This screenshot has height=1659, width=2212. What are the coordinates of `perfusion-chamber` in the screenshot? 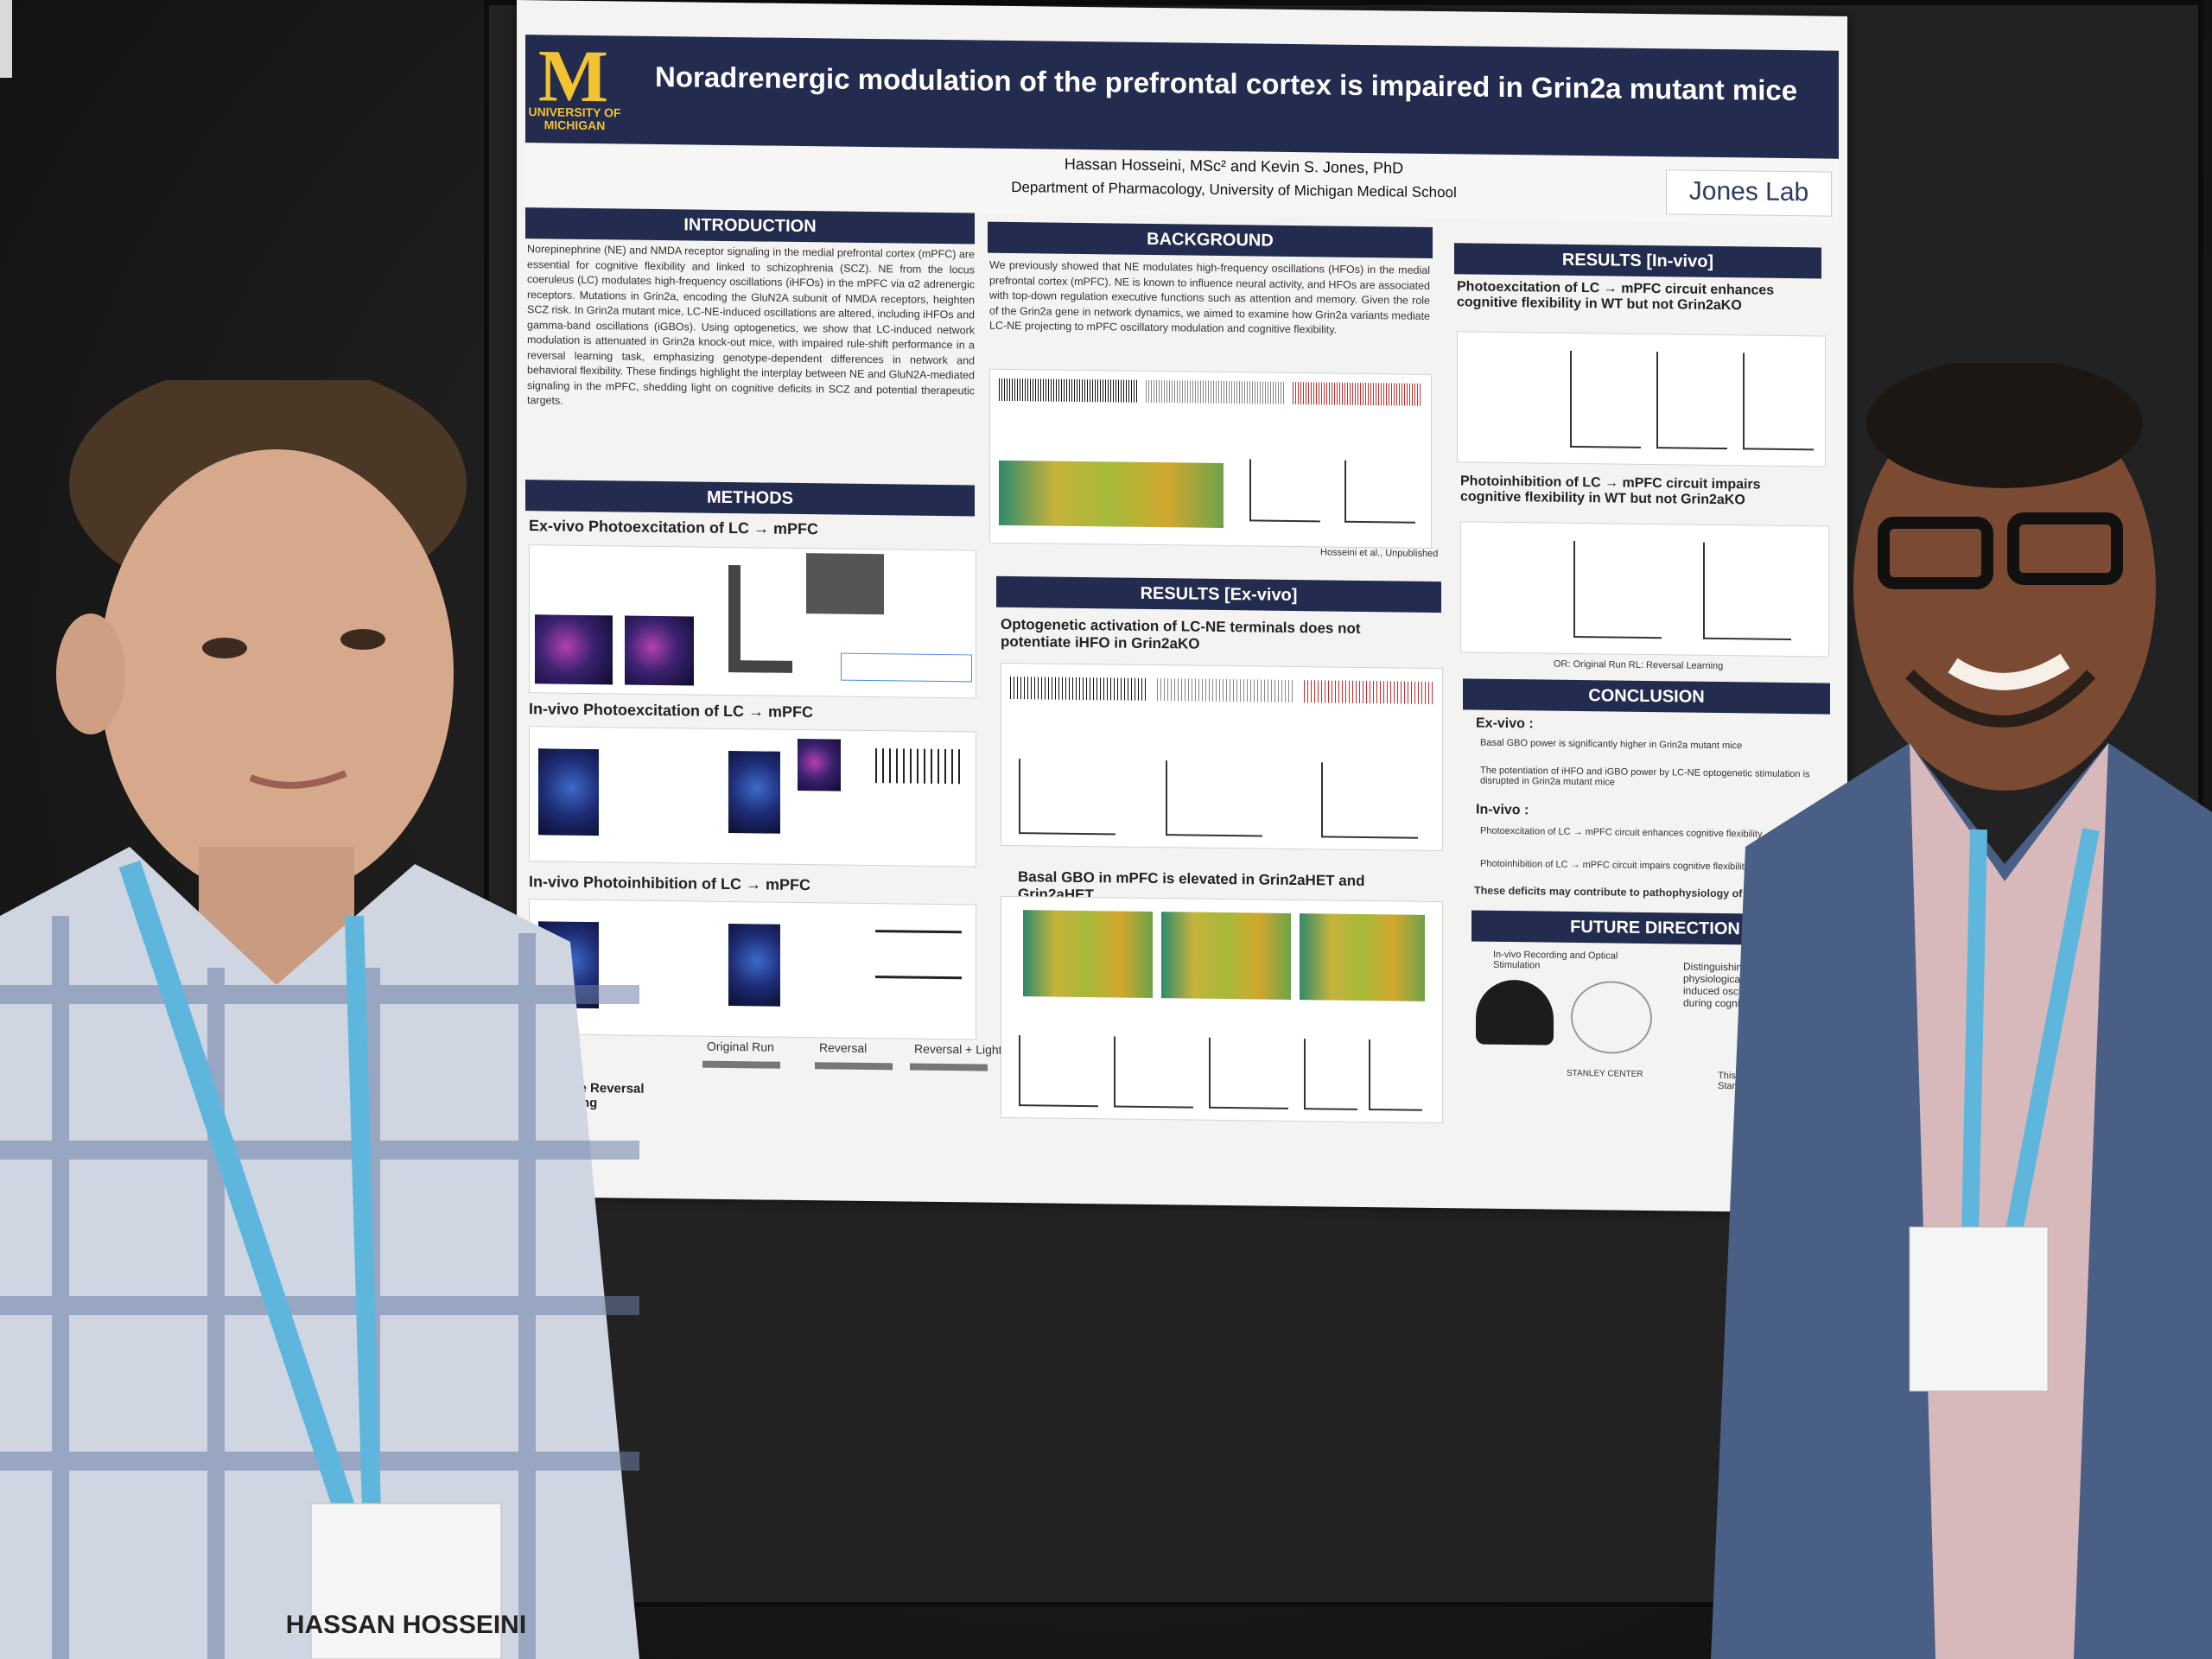 It's located at (906, 667).